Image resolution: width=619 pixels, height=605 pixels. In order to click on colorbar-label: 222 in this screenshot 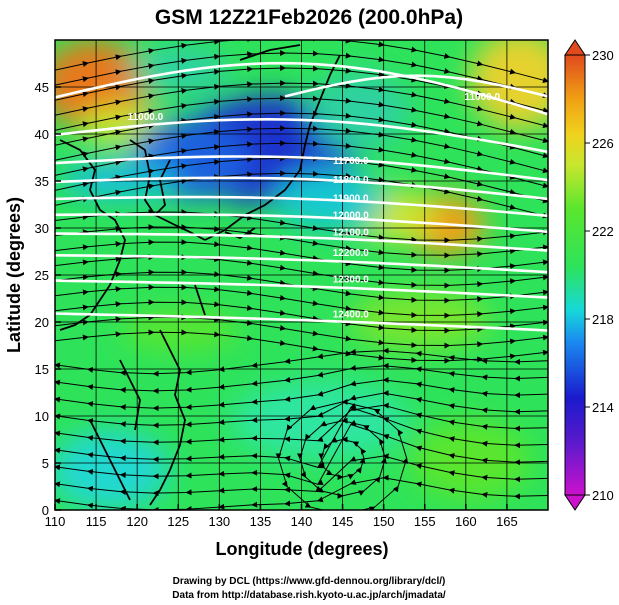, I will do `click(603, 231)`.